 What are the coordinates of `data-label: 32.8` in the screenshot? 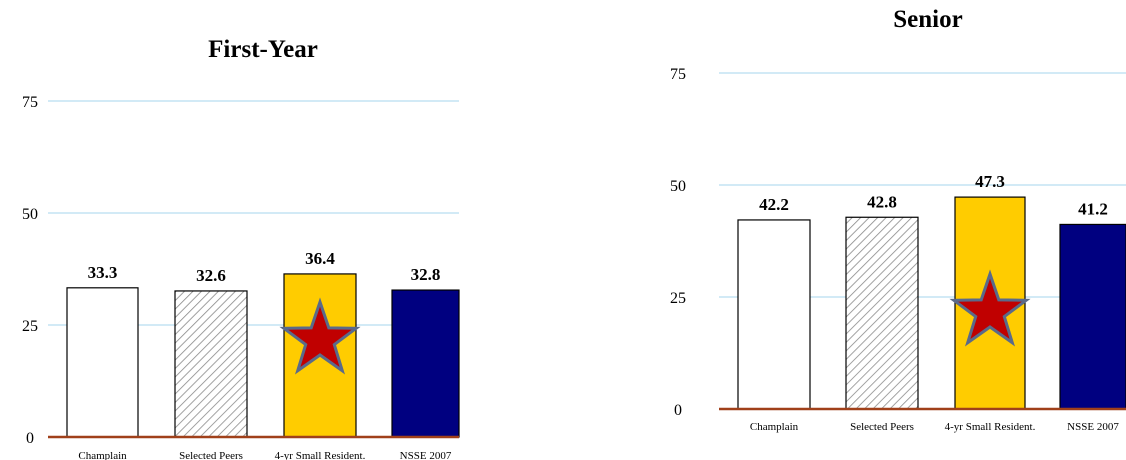 It's located at (426, 274).